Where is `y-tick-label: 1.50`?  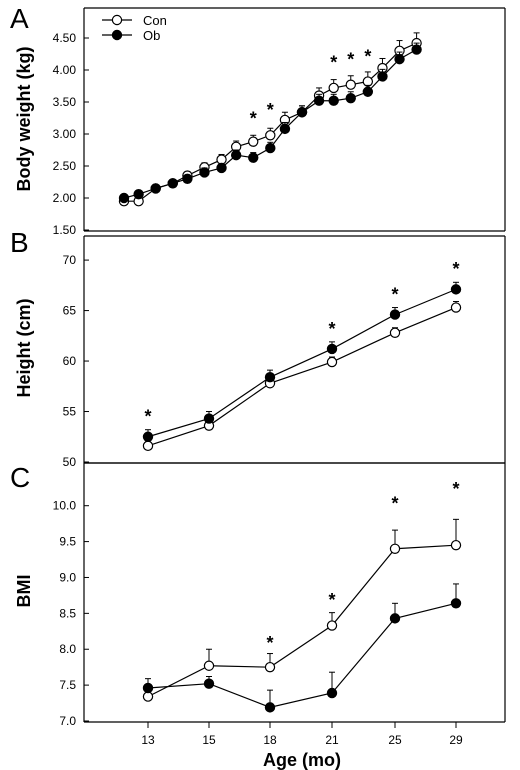
y-tick-label: 1.50 is located at coordinates (65, 230).